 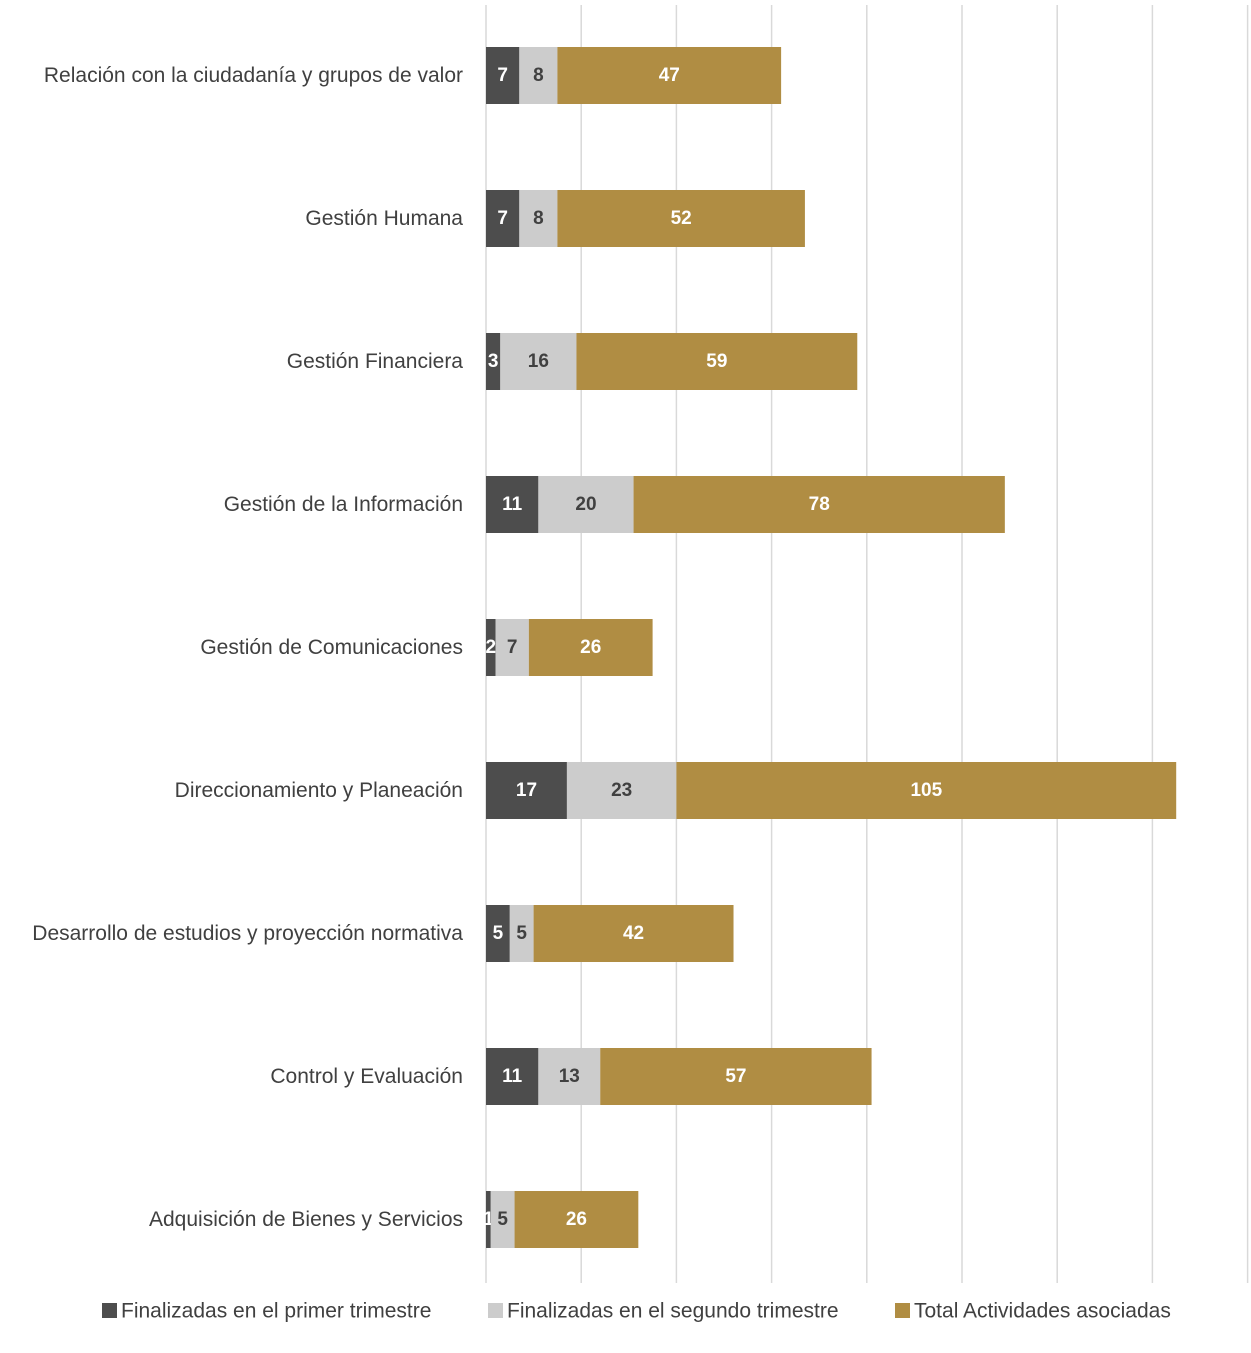 I want to click on data-label: 52, so click(x=681, y=218).